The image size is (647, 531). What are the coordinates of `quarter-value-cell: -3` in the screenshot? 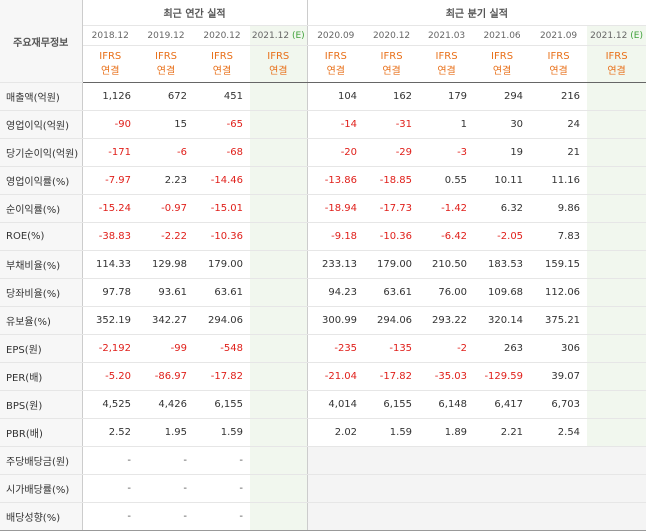 It's located at (447, 152).